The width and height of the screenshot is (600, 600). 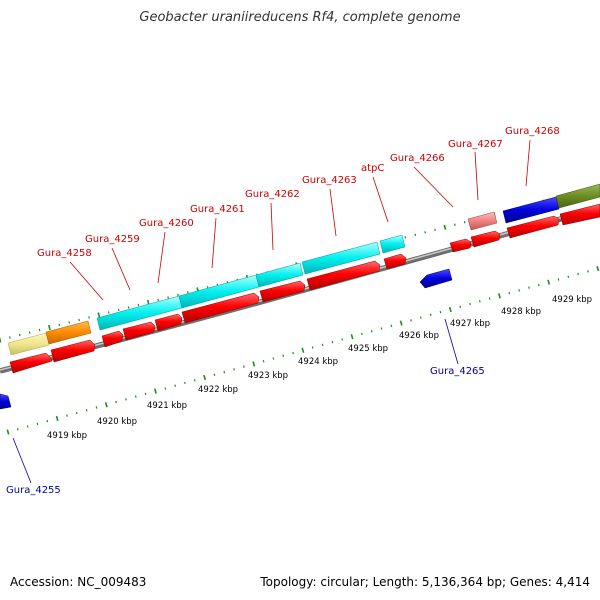 What do you see at coordinates (33, 490) in the screenshot?
I see `gene-label: Gura_4255` at bounding box center [33, 490].